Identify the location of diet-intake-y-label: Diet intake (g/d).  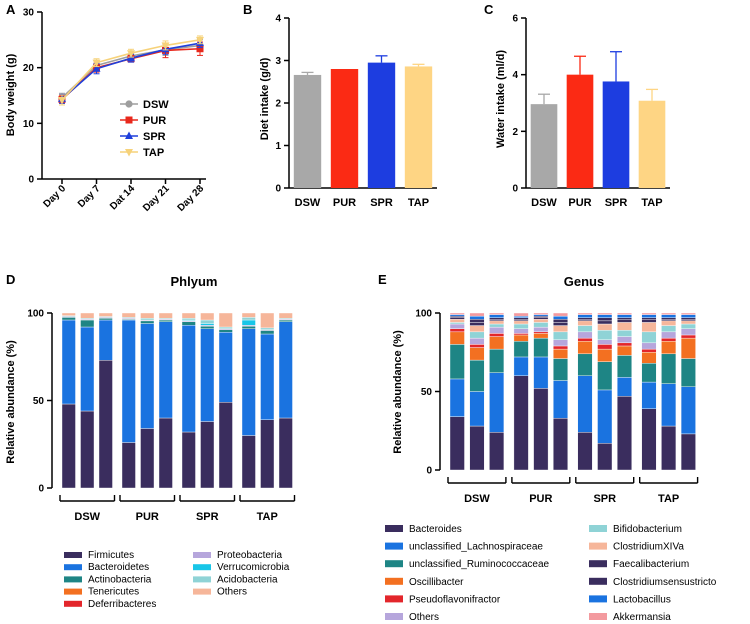
(265, 98).